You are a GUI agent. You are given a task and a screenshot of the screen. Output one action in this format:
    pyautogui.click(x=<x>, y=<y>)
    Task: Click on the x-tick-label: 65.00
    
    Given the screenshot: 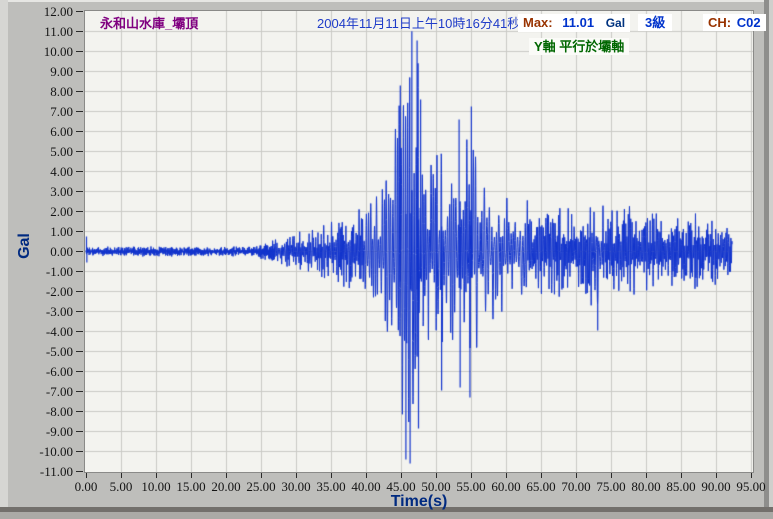 What is the action you would take?
    pyautogui.click(x=541, y=486)
    